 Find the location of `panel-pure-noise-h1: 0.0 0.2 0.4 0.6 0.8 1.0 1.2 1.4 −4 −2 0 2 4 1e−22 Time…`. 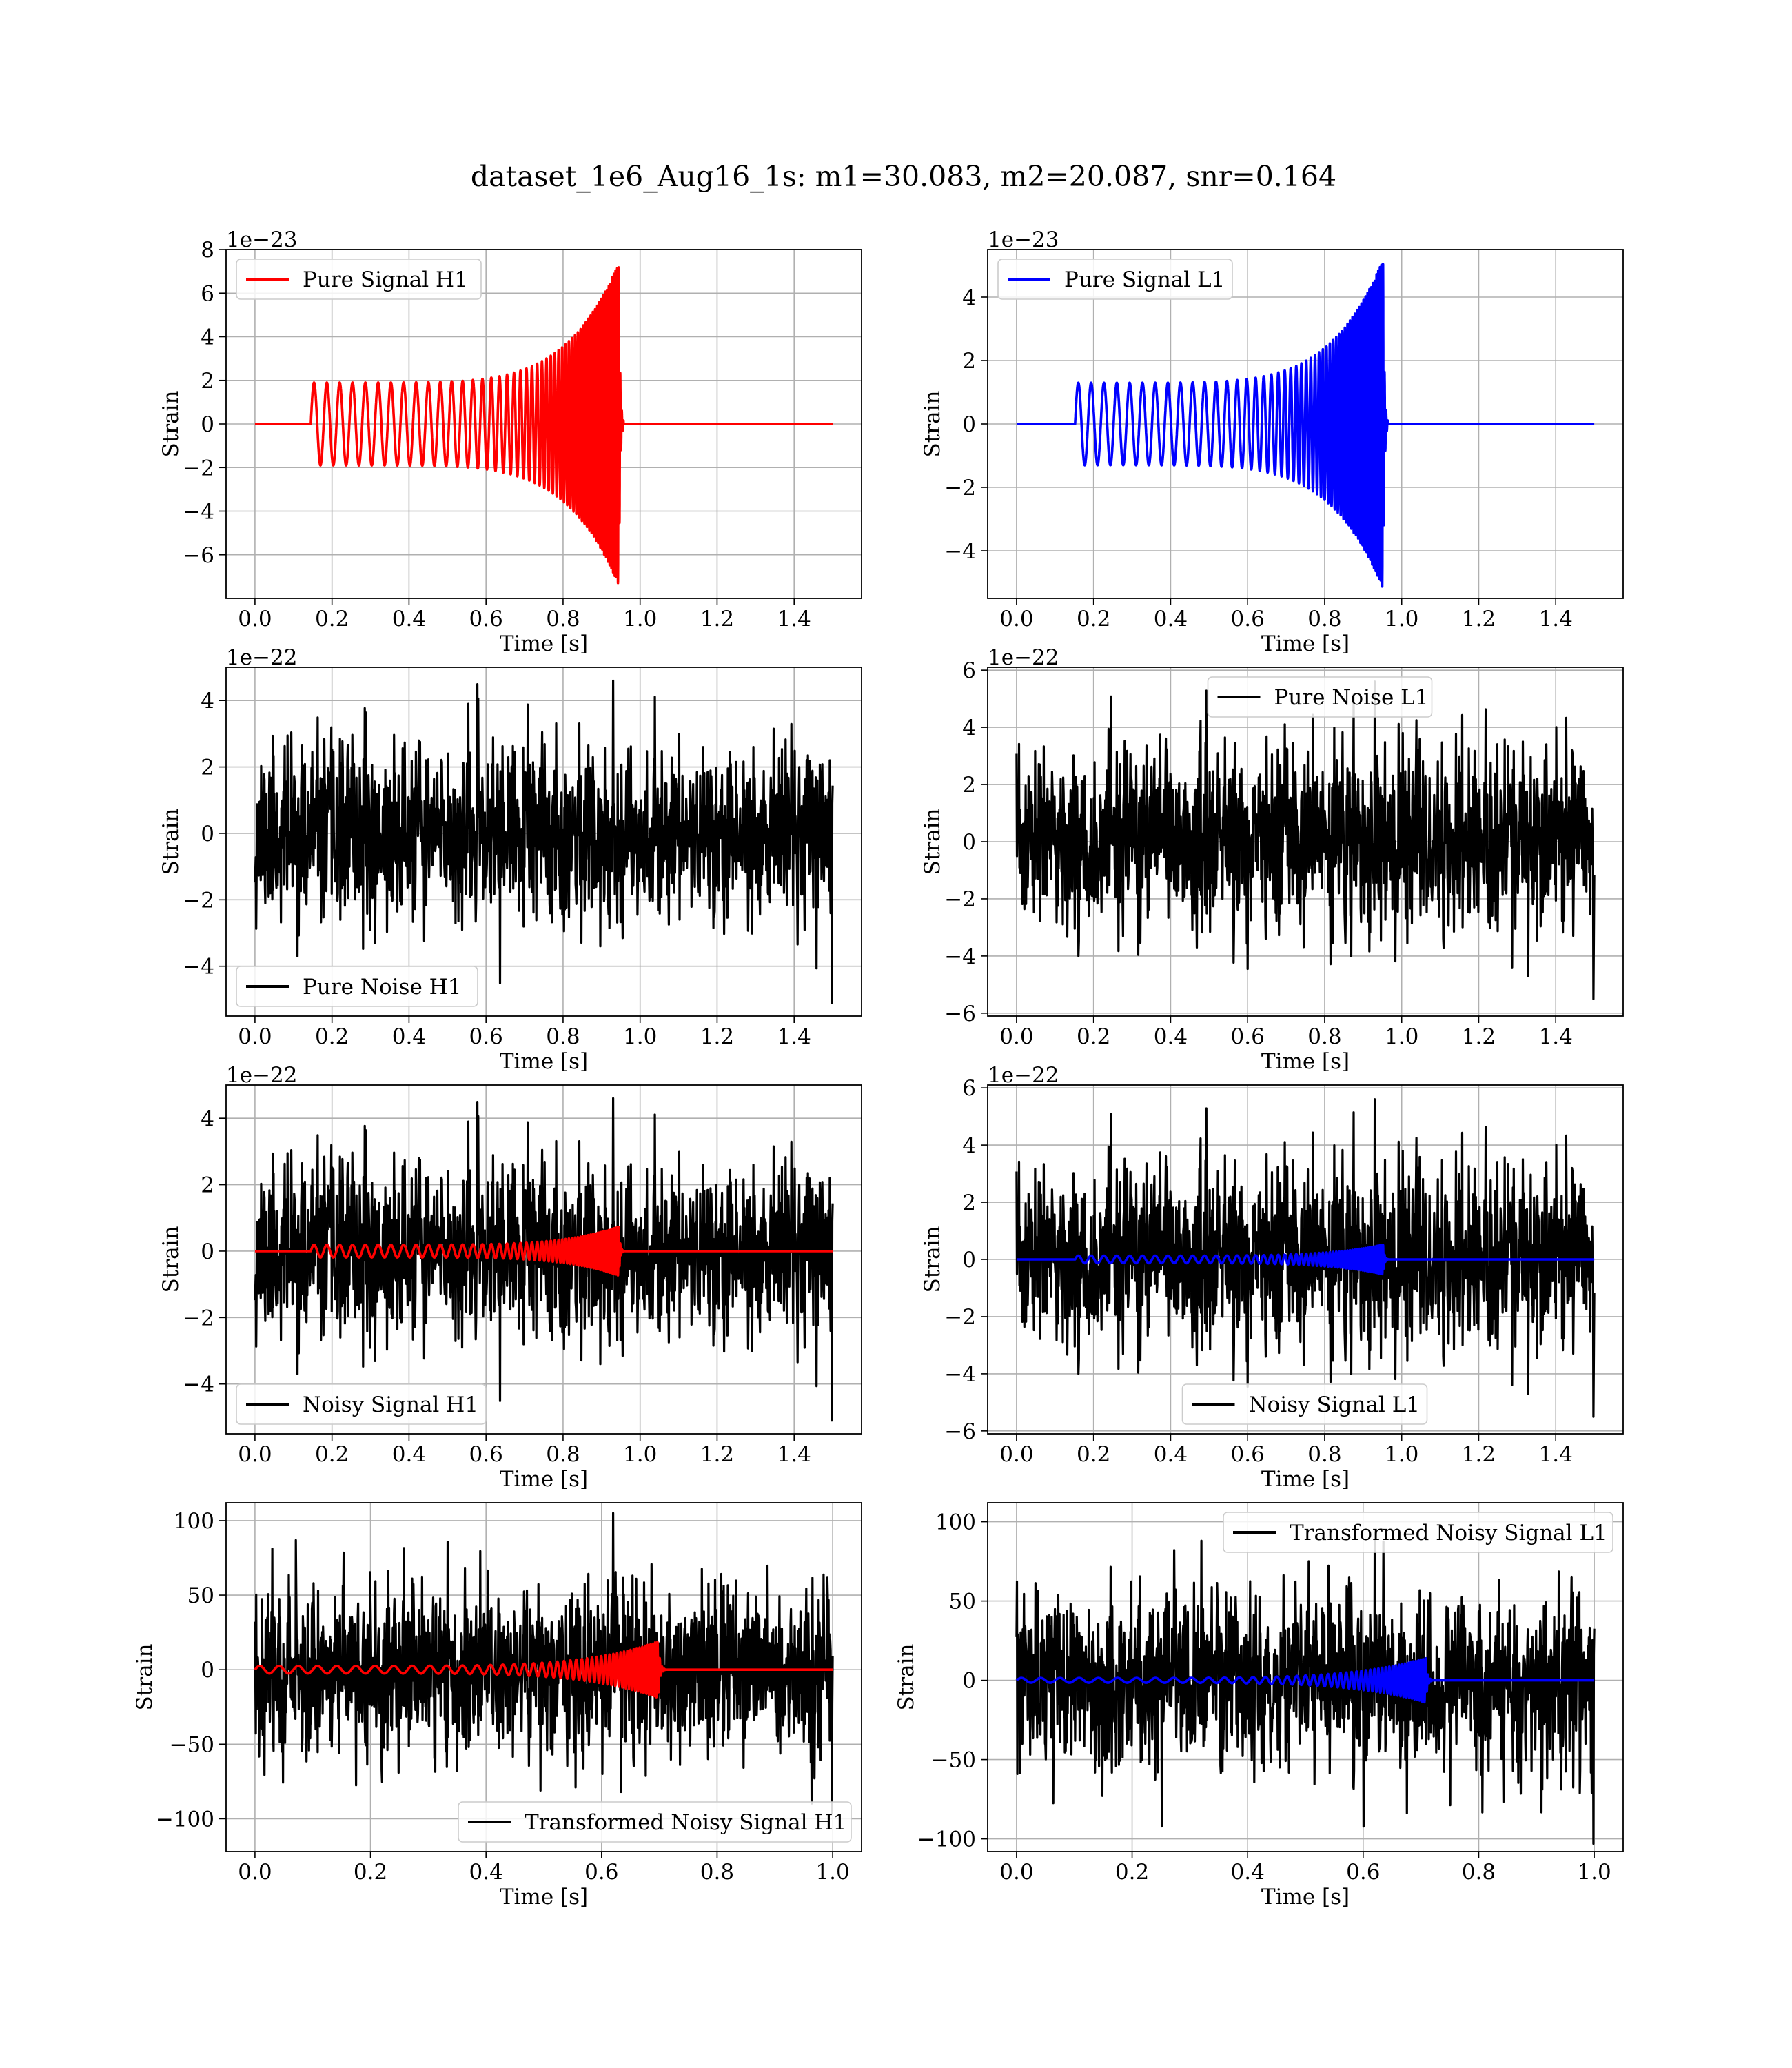

panel-pure-noise-h1: 0.0 0.2 0.4 0.6 0.8 1.0 1.2 1.4 −4 −2 0 2 4 1e−22 Time… is located at coordinates (510, 859).